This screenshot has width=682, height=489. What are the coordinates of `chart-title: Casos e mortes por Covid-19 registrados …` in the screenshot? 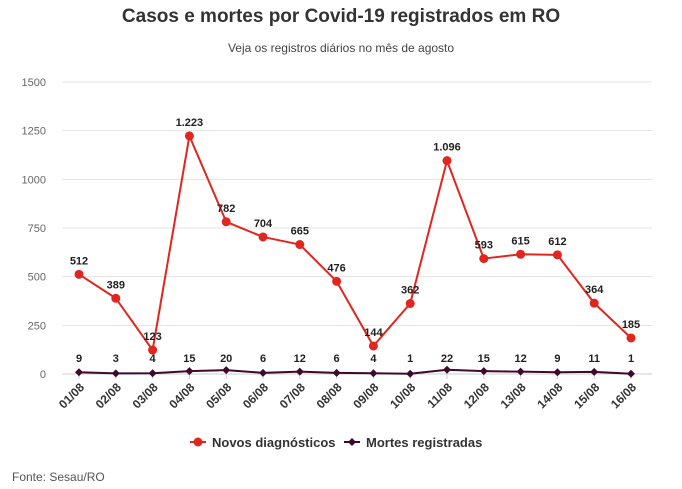 It's located at (341, 16).